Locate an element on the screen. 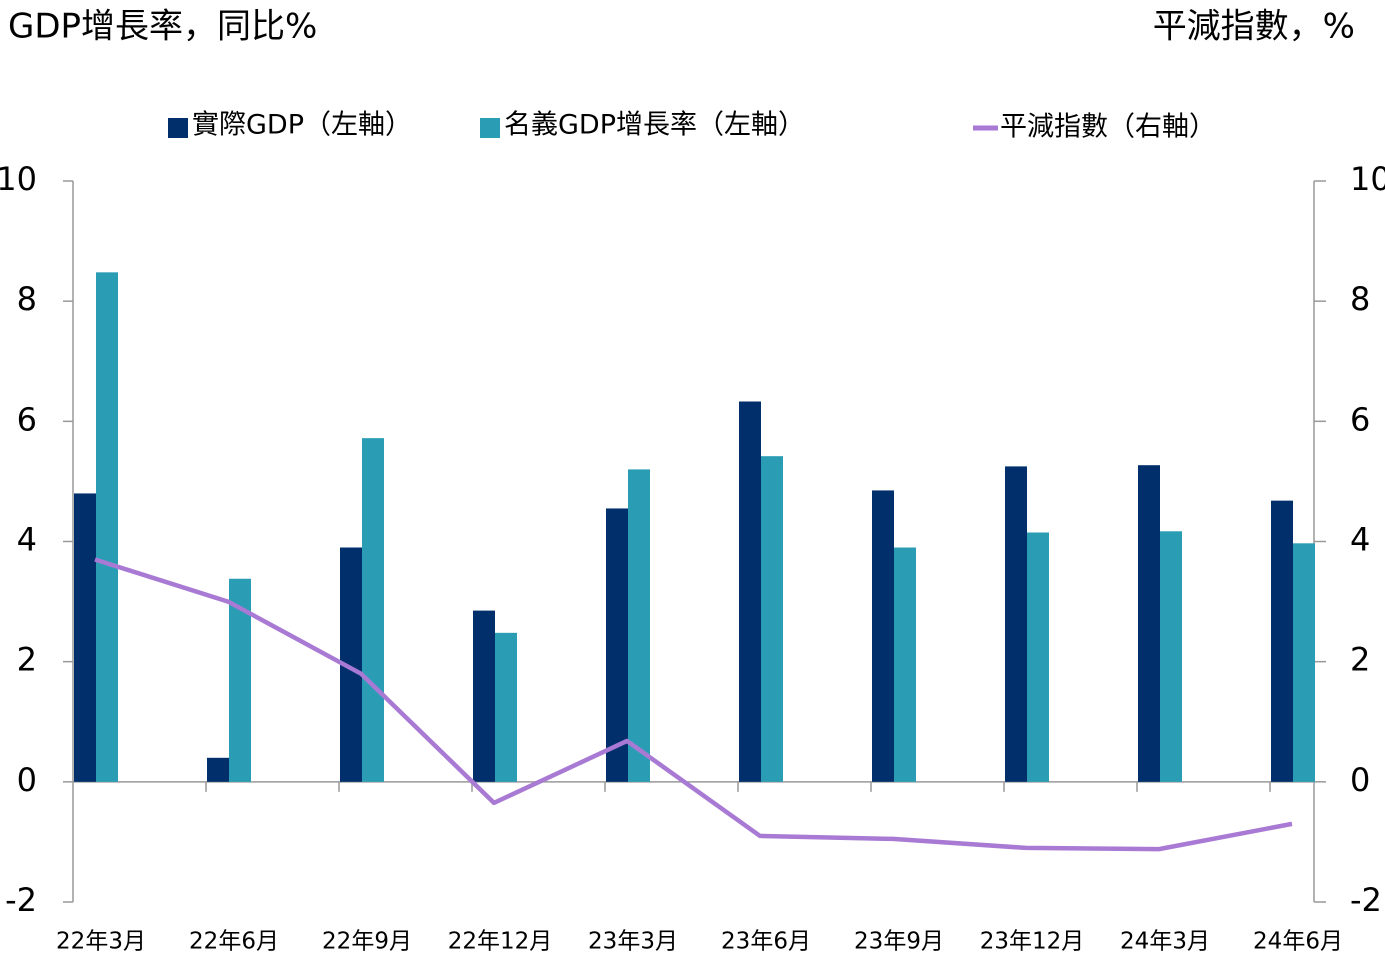 The image size is (1385, 958). x-tick-label: 24年6月 is located at coordinates (1298, 942).